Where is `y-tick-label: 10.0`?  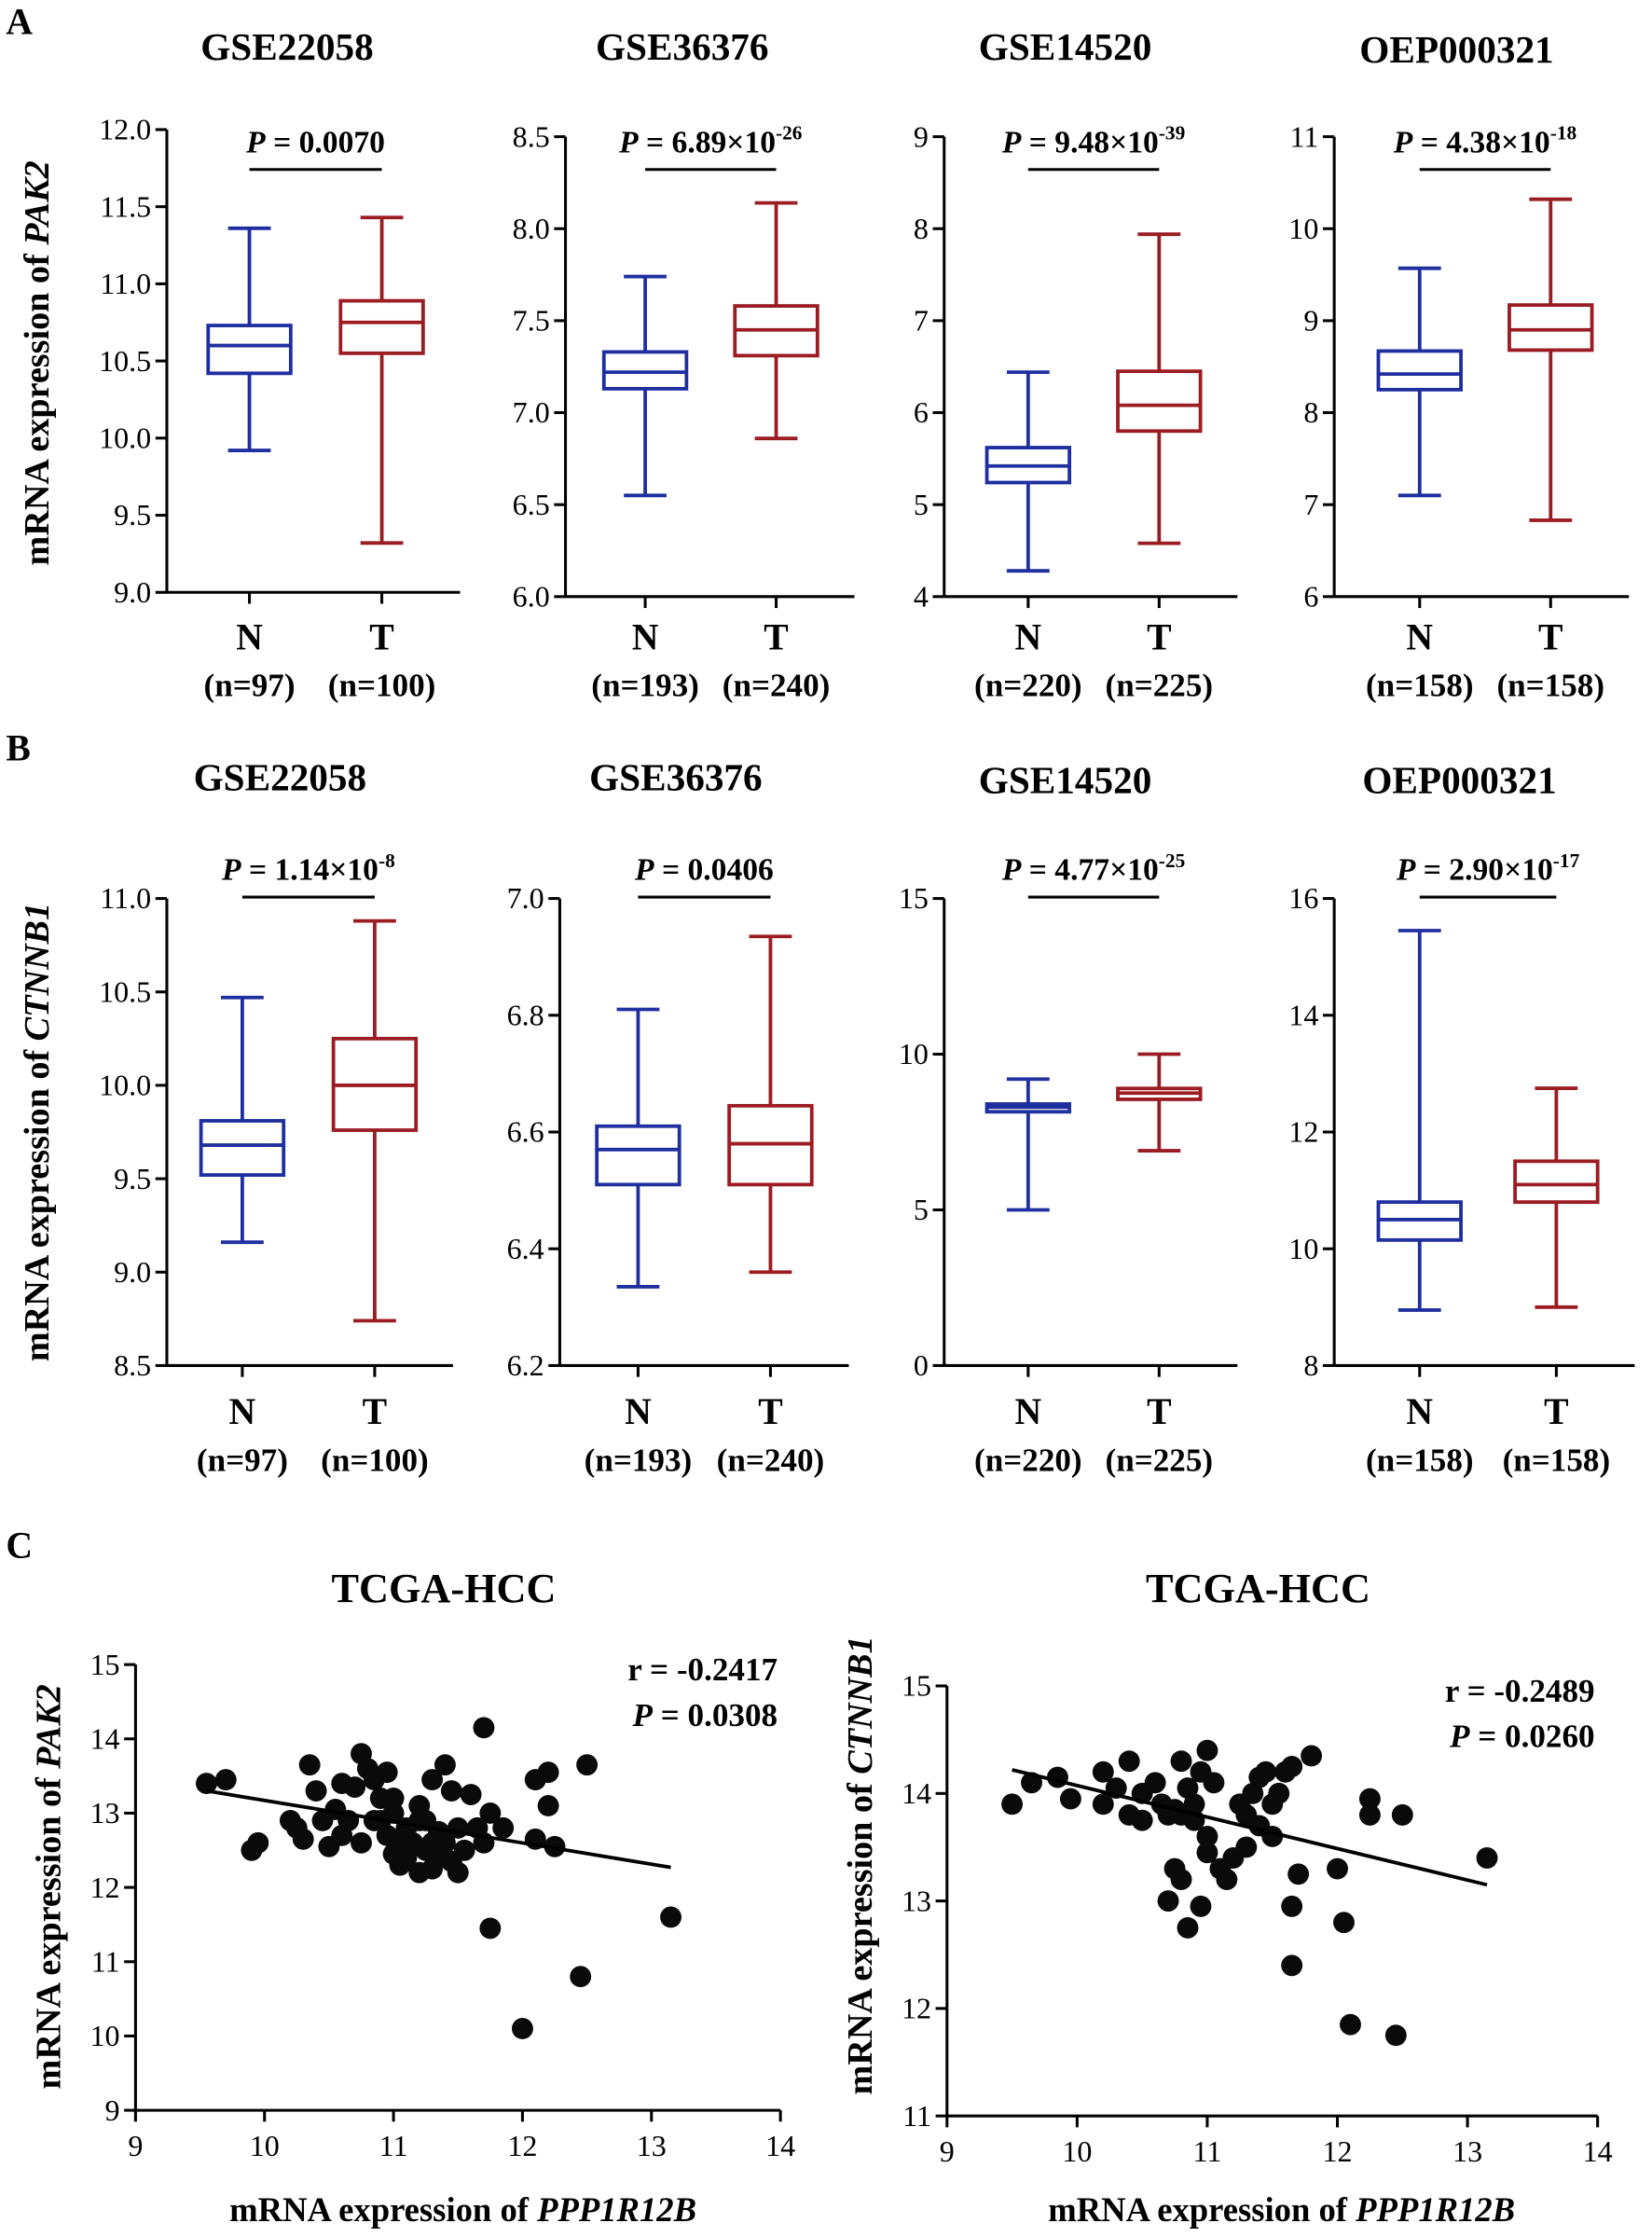 y-tick-label: 10.0 is located at coordinates (125, 1085).